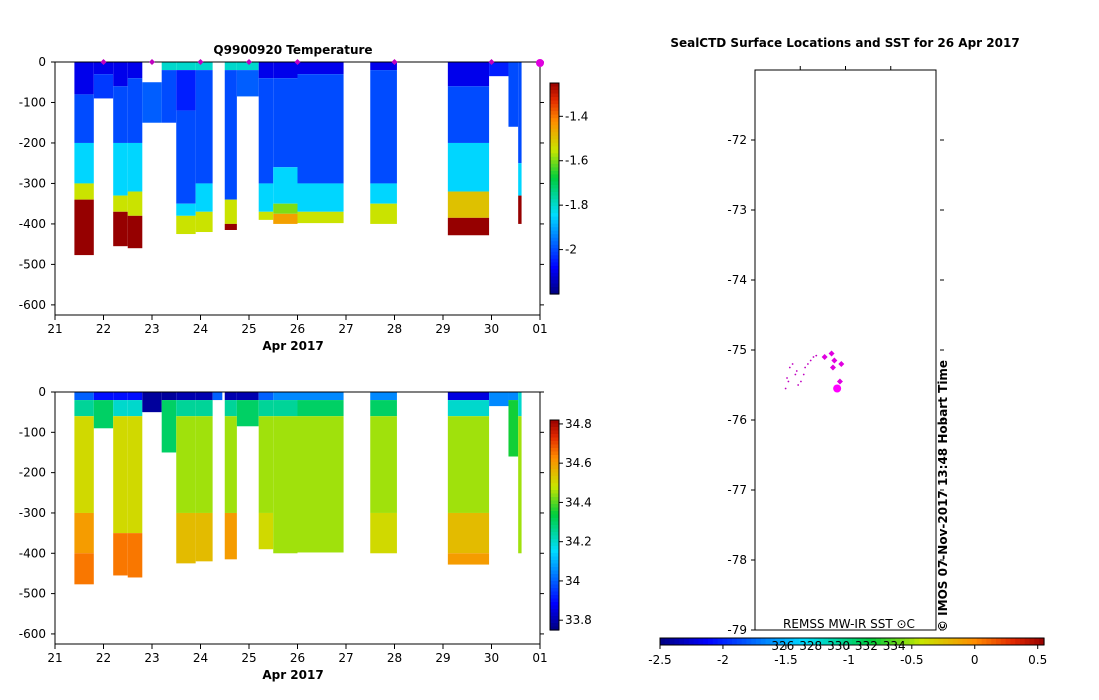 This screenshot has width=1099, height=700. I want to click on x-tick-label: 21, so click(54, 329).